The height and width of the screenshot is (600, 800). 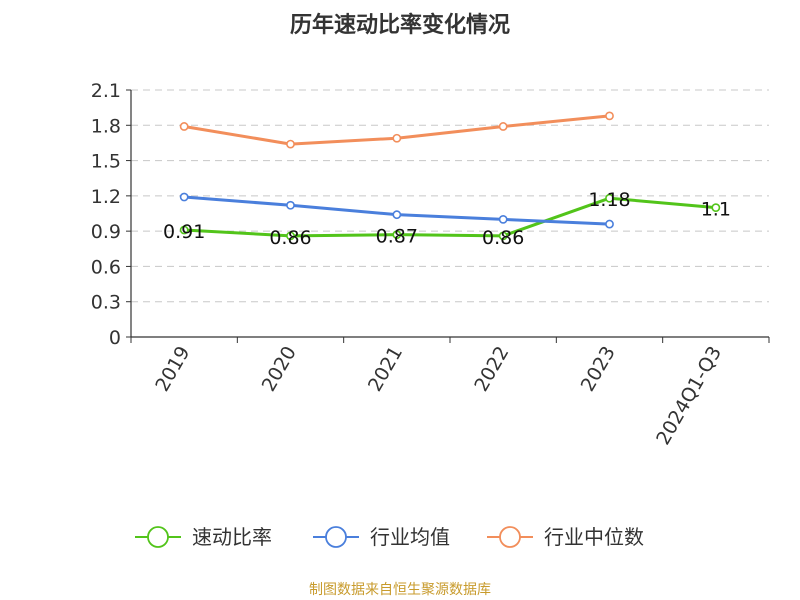 What do you see at coordinates (106, 303) in the screenshot?
I see `y-tick-label: 0.3` at bounding box center [106, 303].